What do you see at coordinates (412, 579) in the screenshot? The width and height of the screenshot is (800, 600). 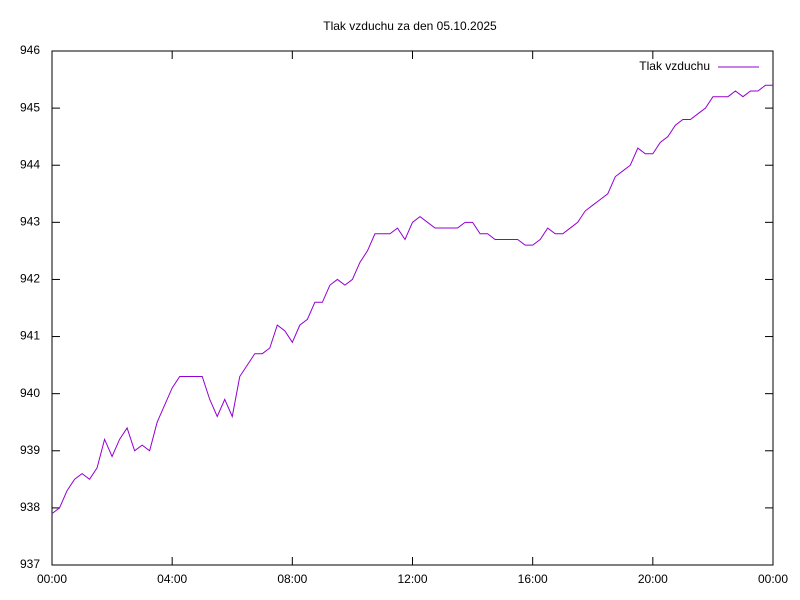 I see `x-tick-label: 12:00` at bounding box center [412, 579].